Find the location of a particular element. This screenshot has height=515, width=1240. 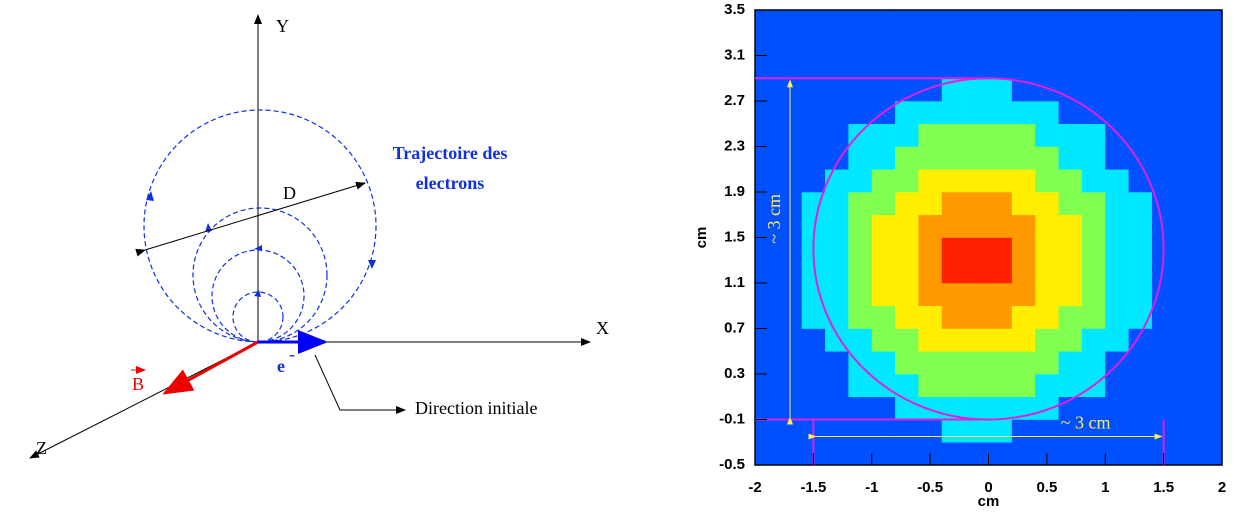

y-tick-label: -0.5 is located at coordinates (732, 464).